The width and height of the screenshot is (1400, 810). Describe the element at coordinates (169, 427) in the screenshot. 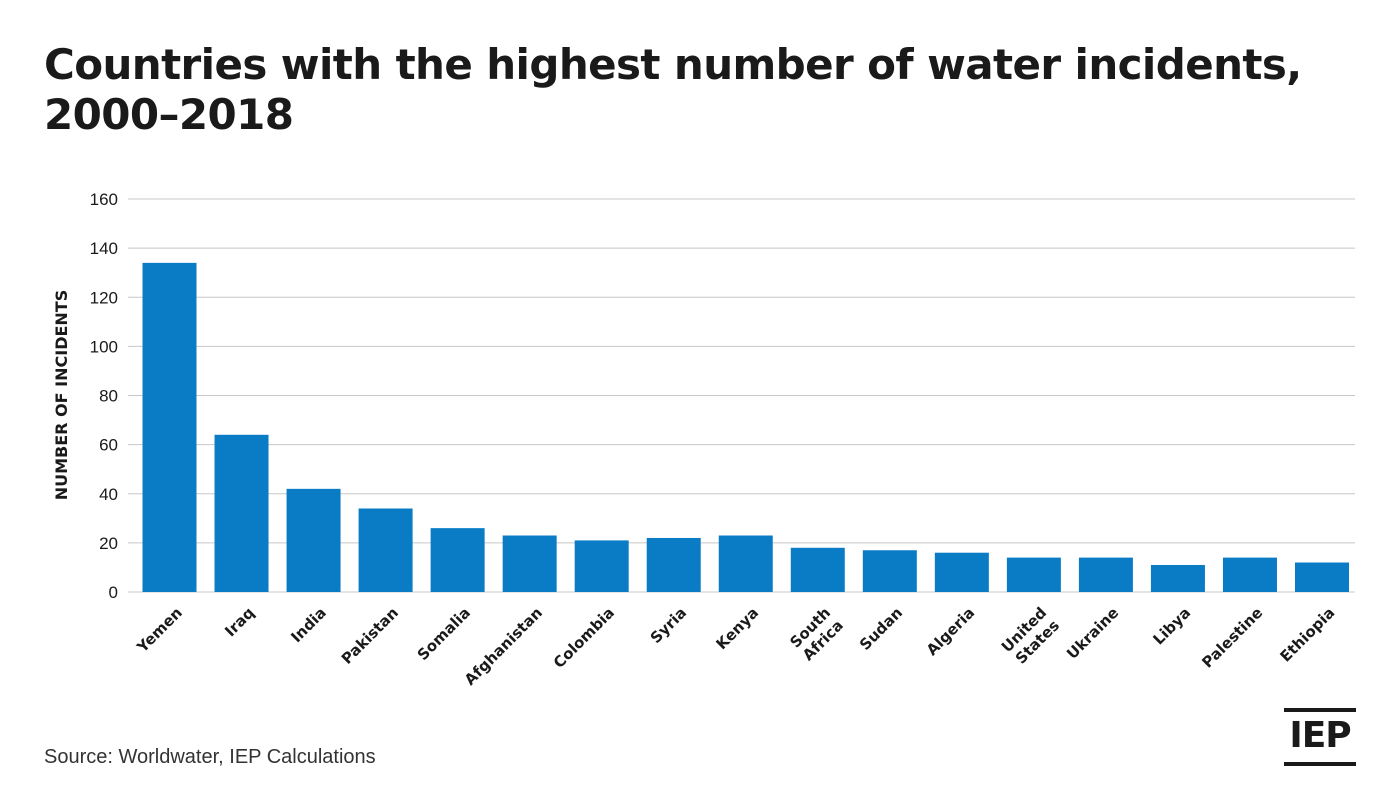

I see `bar-yemen` at that location.